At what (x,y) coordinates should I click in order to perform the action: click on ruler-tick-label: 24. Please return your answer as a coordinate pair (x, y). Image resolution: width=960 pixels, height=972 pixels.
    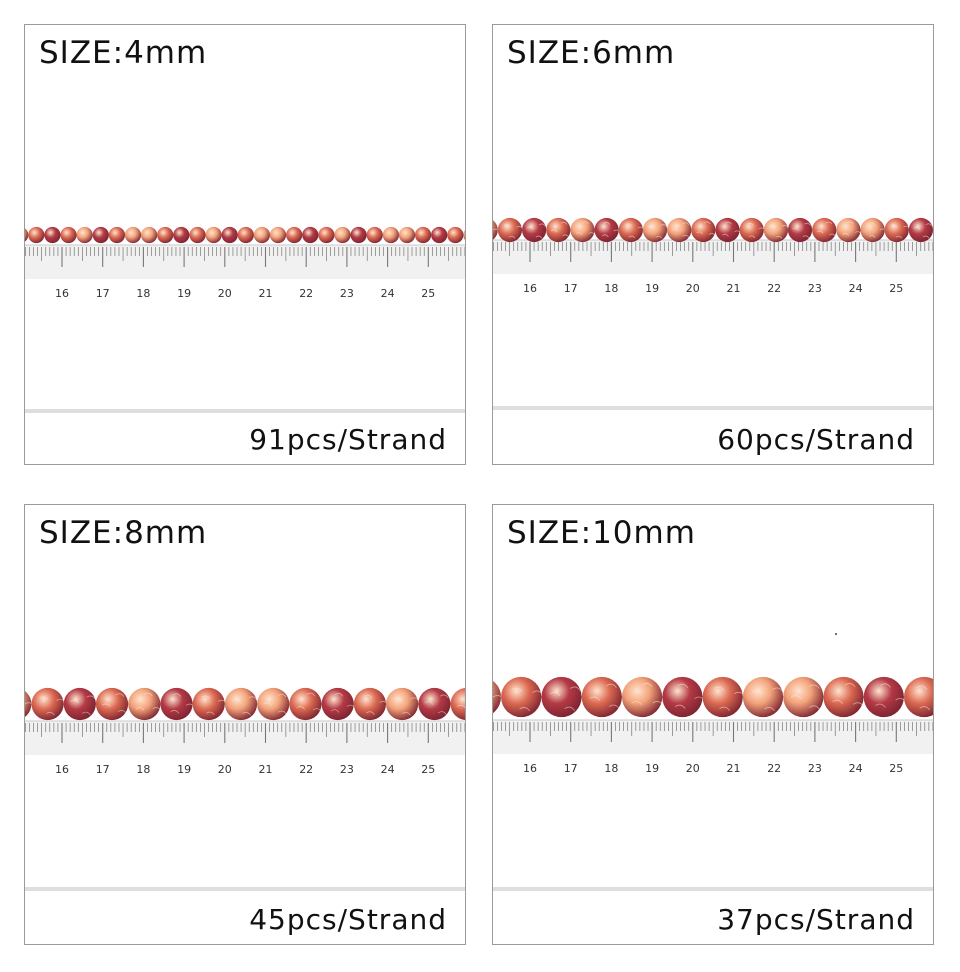
    Looking at the image, I should click on (388, 293).